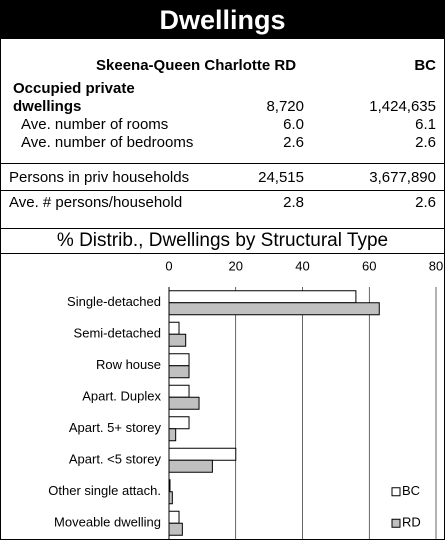 The height and width of the screenshot is (540, 445). I want to click on y-tick-label: Other single attach., so click(104, 490).